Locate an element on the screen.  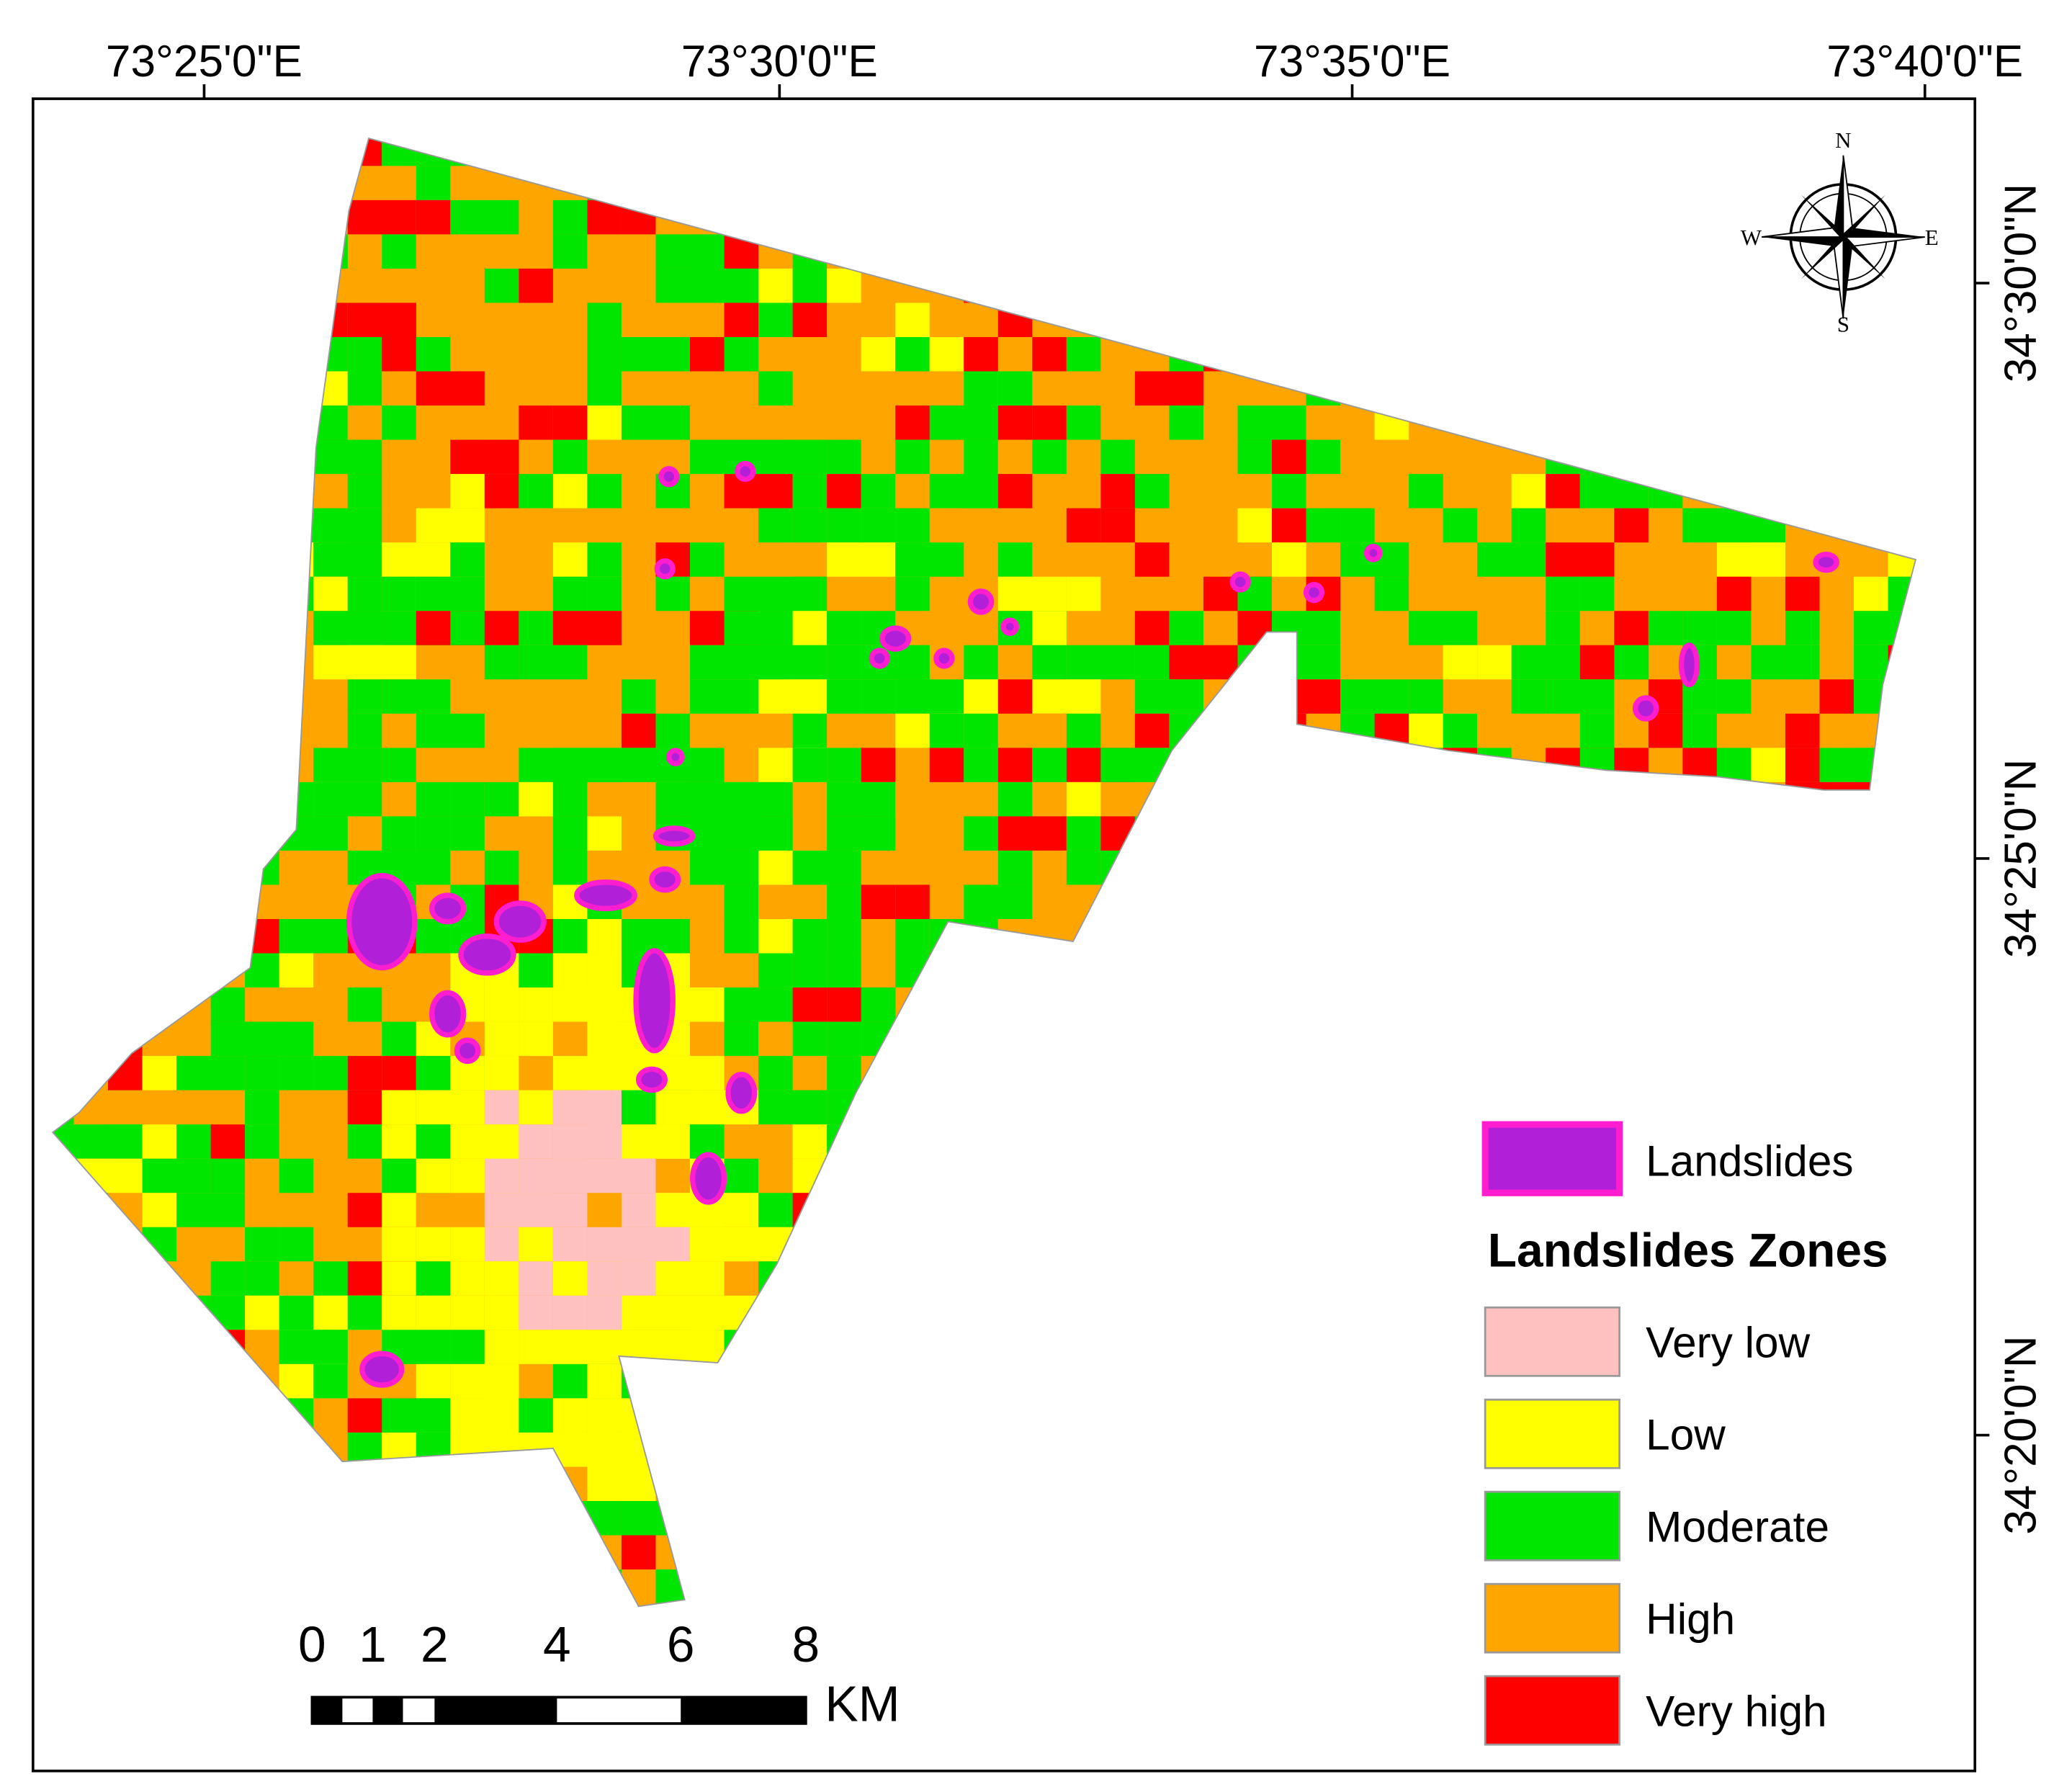
compass-s: S is located at coordinates (1843, 324).